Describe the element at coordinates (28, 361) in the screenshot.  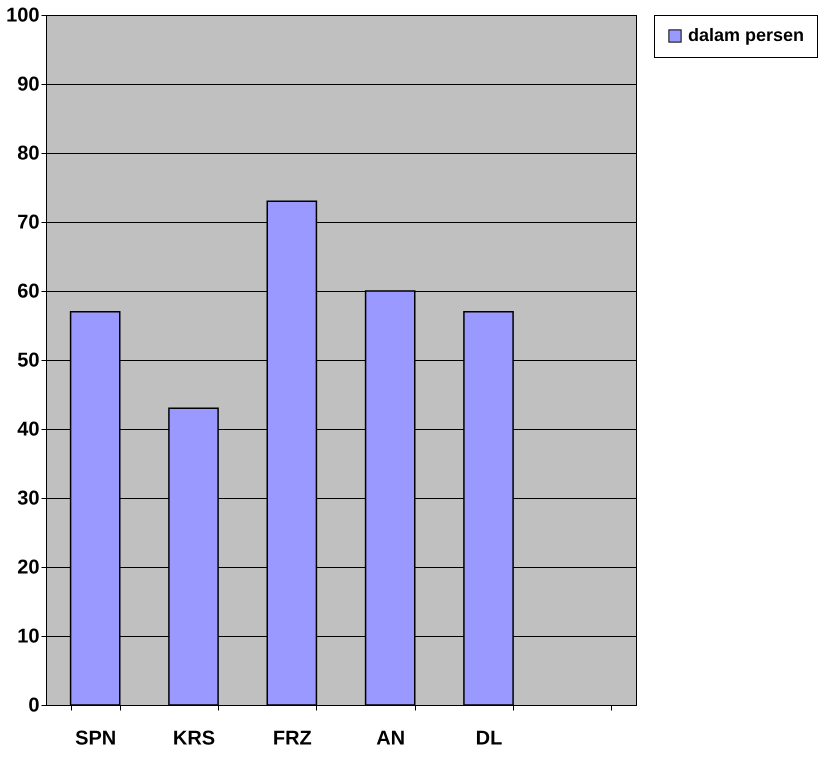
I see `y-tick-label: 50` at that location.